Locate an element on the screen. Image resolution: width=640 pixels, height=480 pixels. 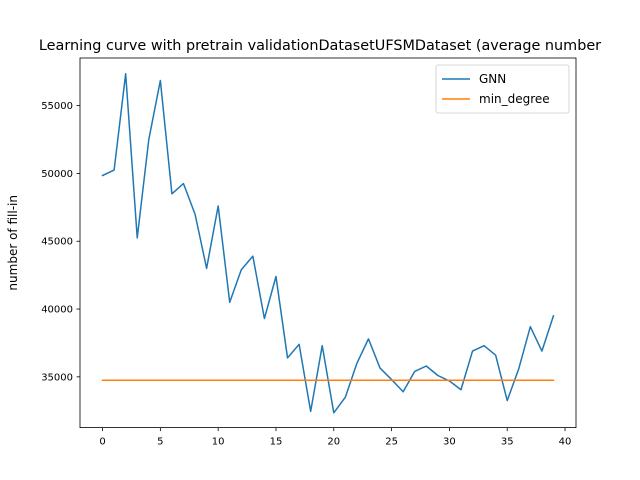
x-axis-ticks: 0 5 10 15 20 25 30 35 40 is located at coordinates (335, 437).